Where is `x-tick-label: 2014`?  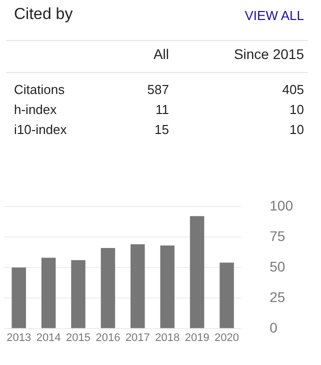
x-tick-label: 2014 is located at coordinates (48, 338).